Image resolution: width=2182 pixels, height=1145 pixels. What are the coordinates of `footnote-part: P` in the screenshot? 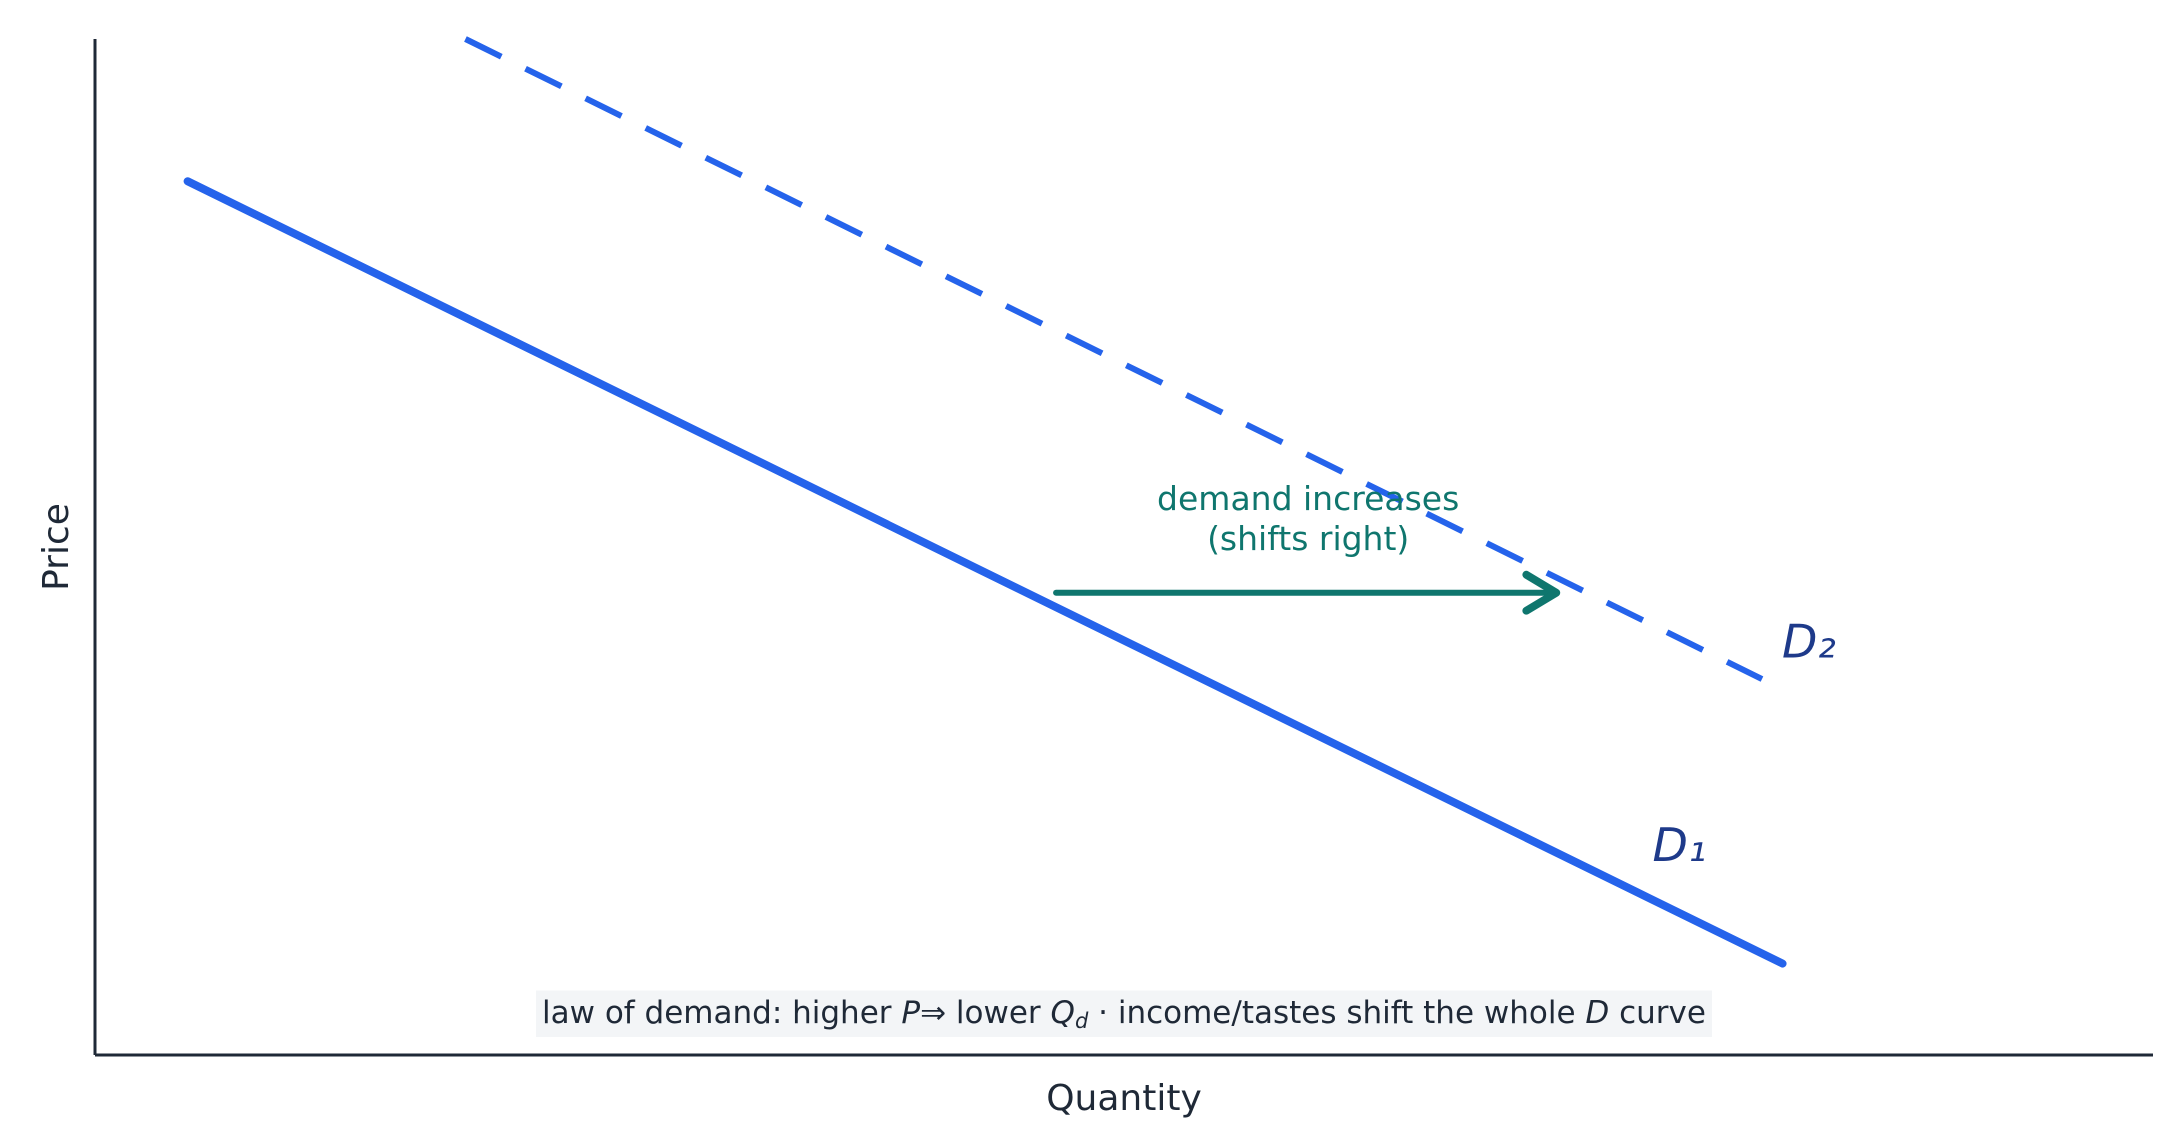 It's located at (910, 1013).